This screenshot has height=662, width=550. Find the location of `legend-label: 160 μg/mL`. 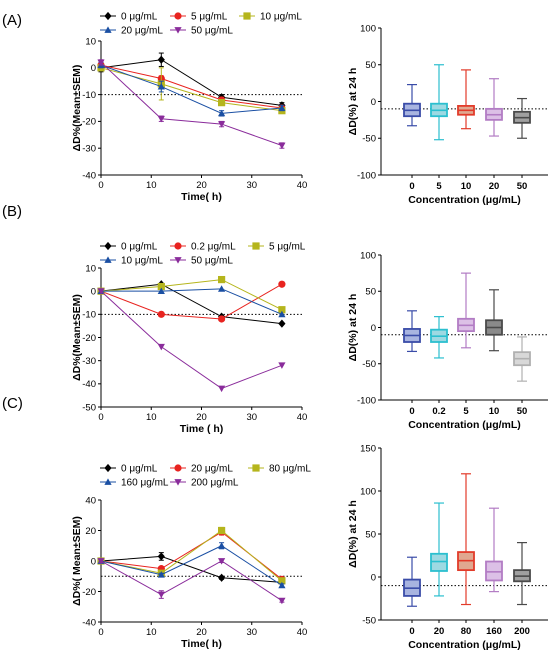

legend-label: 160 μg/mL is located at coordinates (145, 483).